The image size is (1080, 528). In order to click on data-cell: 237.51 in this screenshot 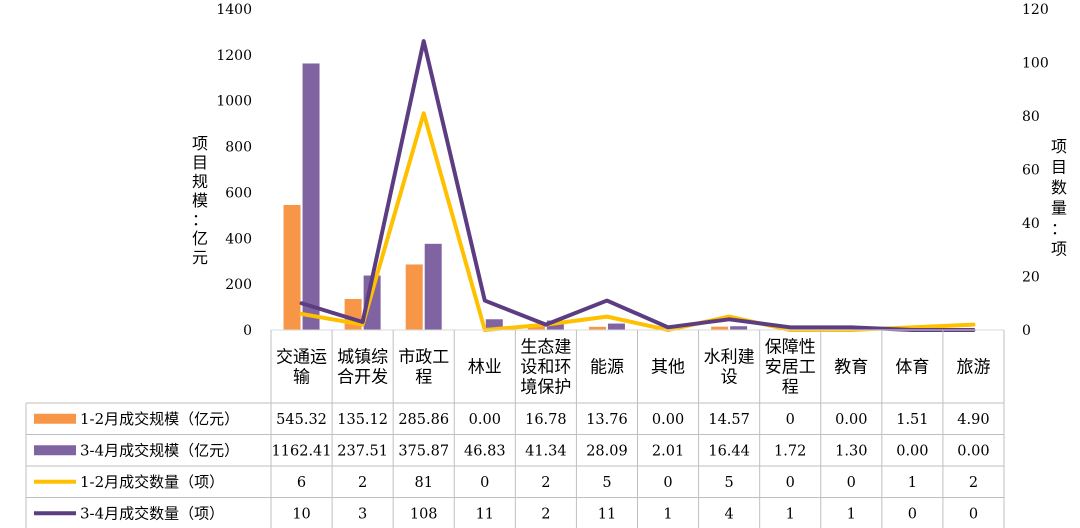, I will do `click(362, 451)`.